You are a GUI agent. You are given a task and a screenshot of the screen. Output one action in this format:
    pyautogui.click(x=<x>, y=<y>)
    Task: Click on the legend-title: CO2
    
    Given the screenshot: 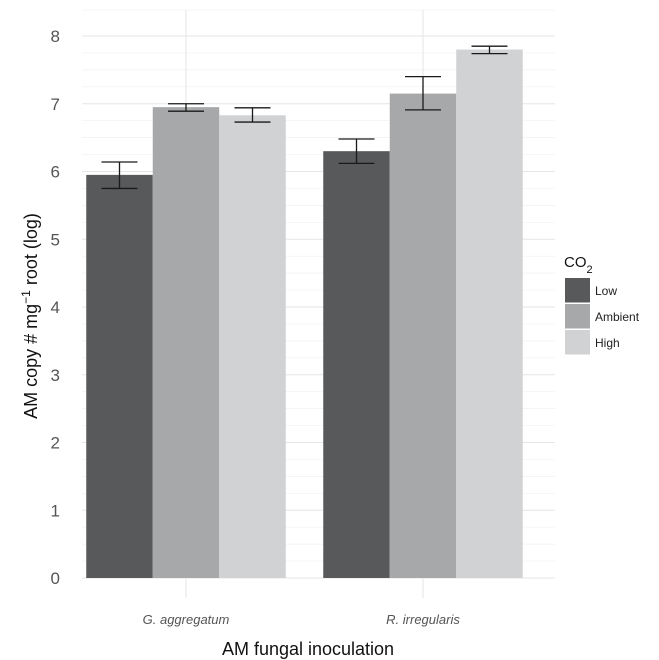 What is the action you would take?
    pyautogui.click(x=578, y=265)
    